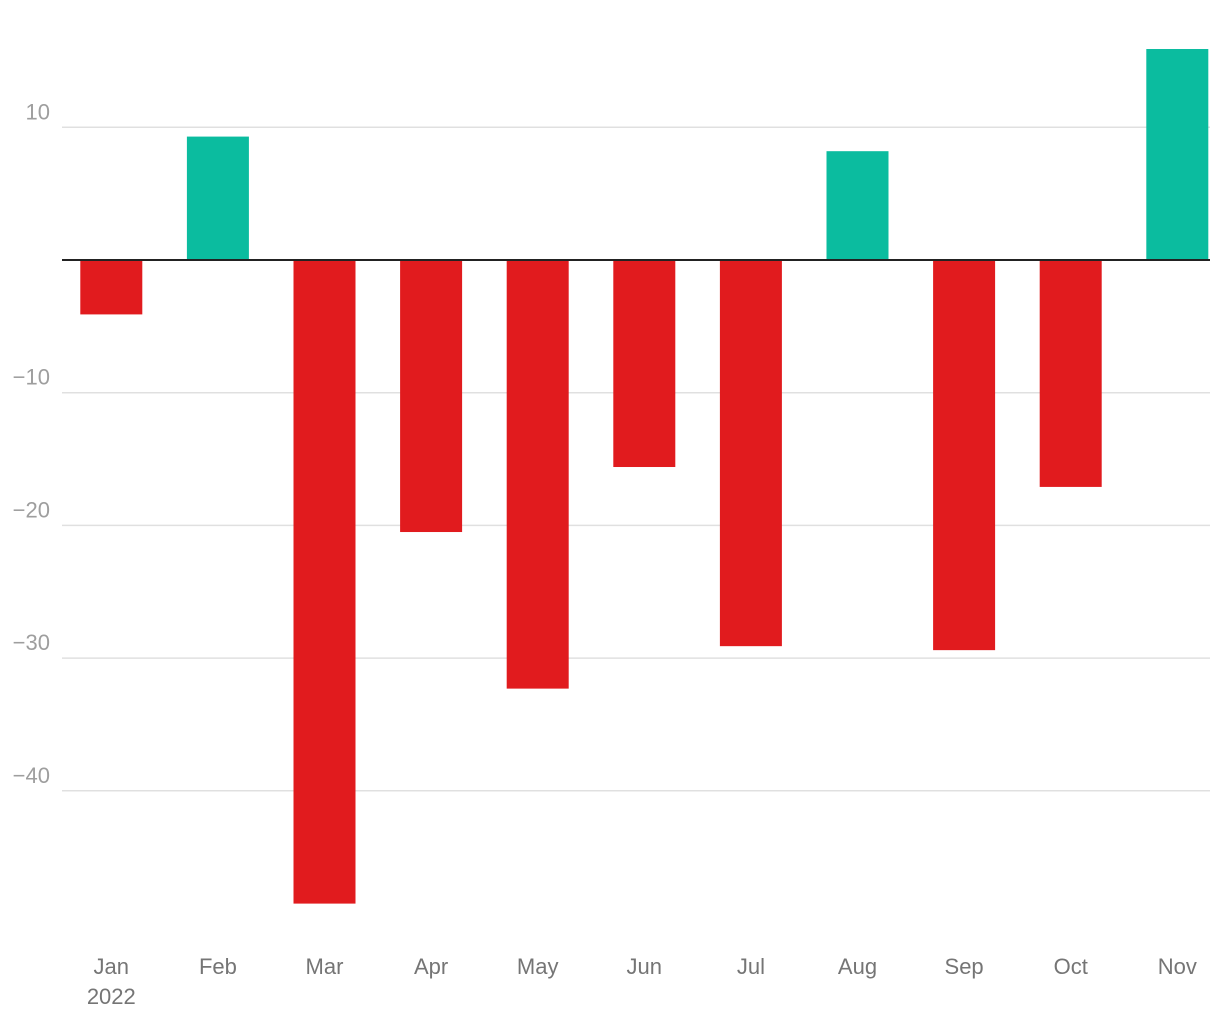 The height and width of the screenshot is (1025, 1220). I want to click on x-tick-label: Sep, so click(964, 966).